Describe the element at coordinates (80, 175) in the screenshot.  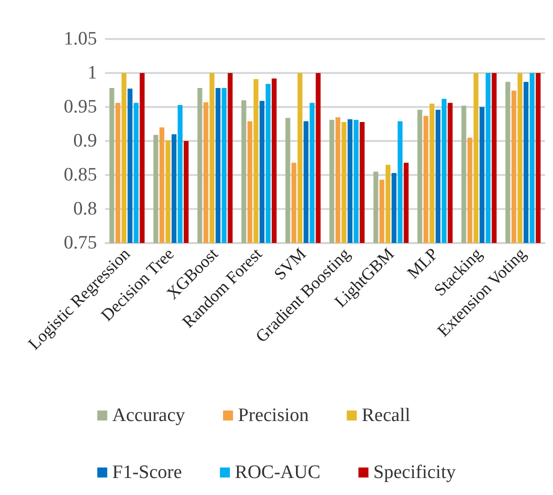
I see `y-tick-label: 0.85` at that location.